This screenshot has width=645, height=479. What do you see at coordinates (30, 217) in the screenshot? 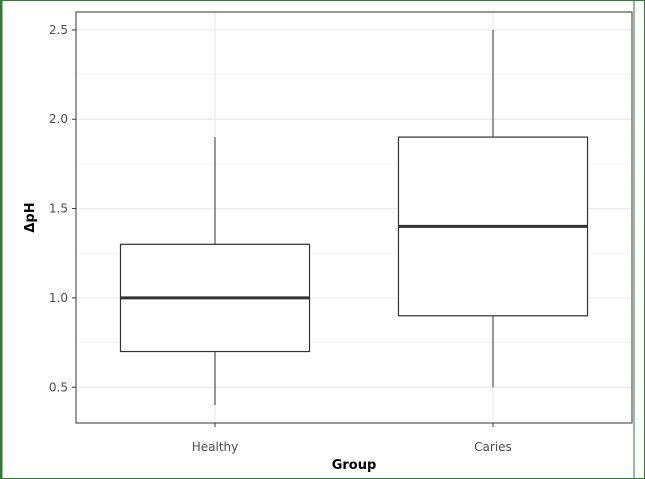
I see `y-axis-title: ΔpH` at bounding box center [30, 217].